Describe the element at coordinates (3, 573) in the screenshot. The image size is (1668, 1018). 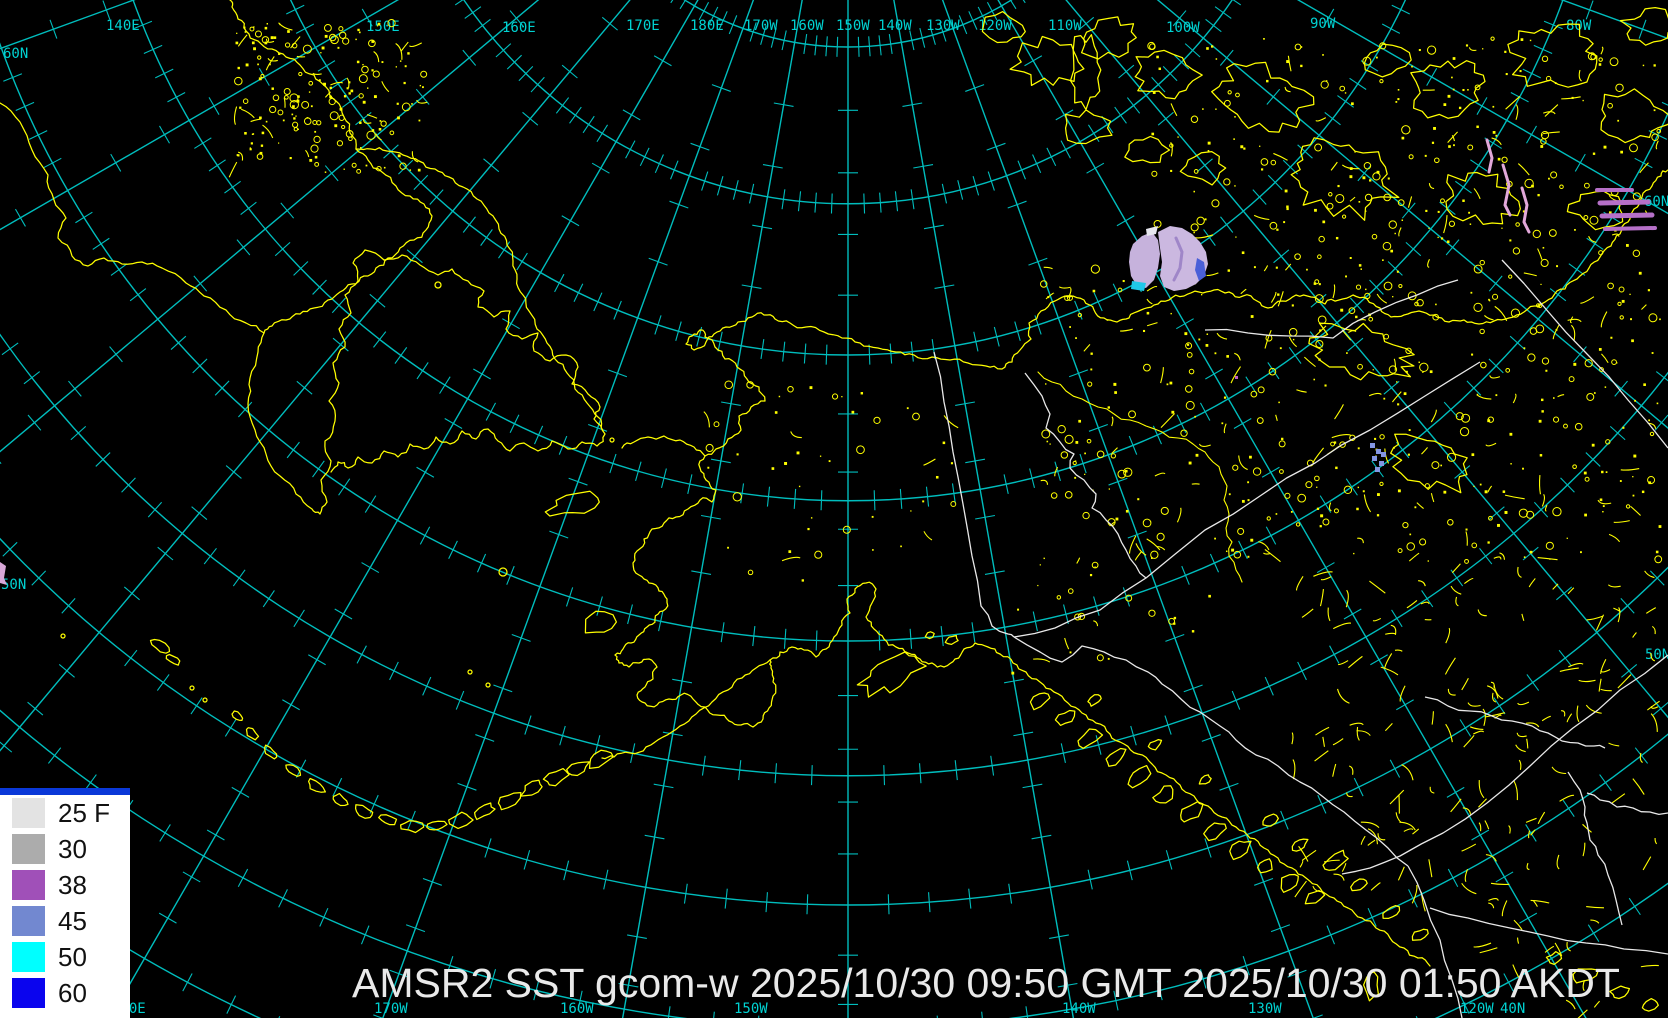
I see `sst-left-edge-pink` at that location.